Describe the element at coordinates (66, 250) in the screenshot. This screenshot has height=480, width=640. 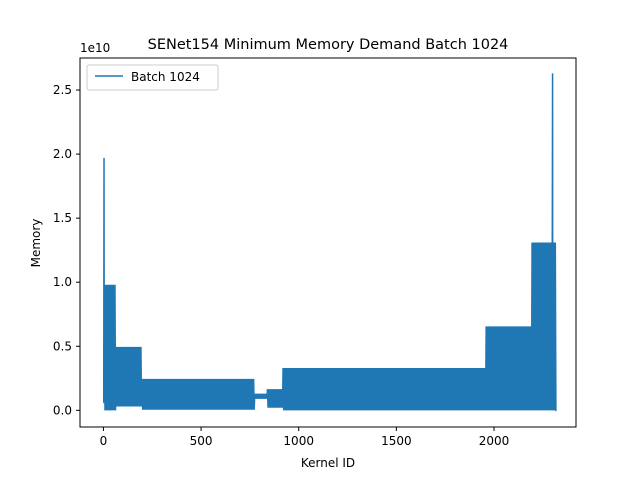
I see `y-axis-ticks: 0.0 0.5 1.0 1.5 2.0 2.5` at that location.